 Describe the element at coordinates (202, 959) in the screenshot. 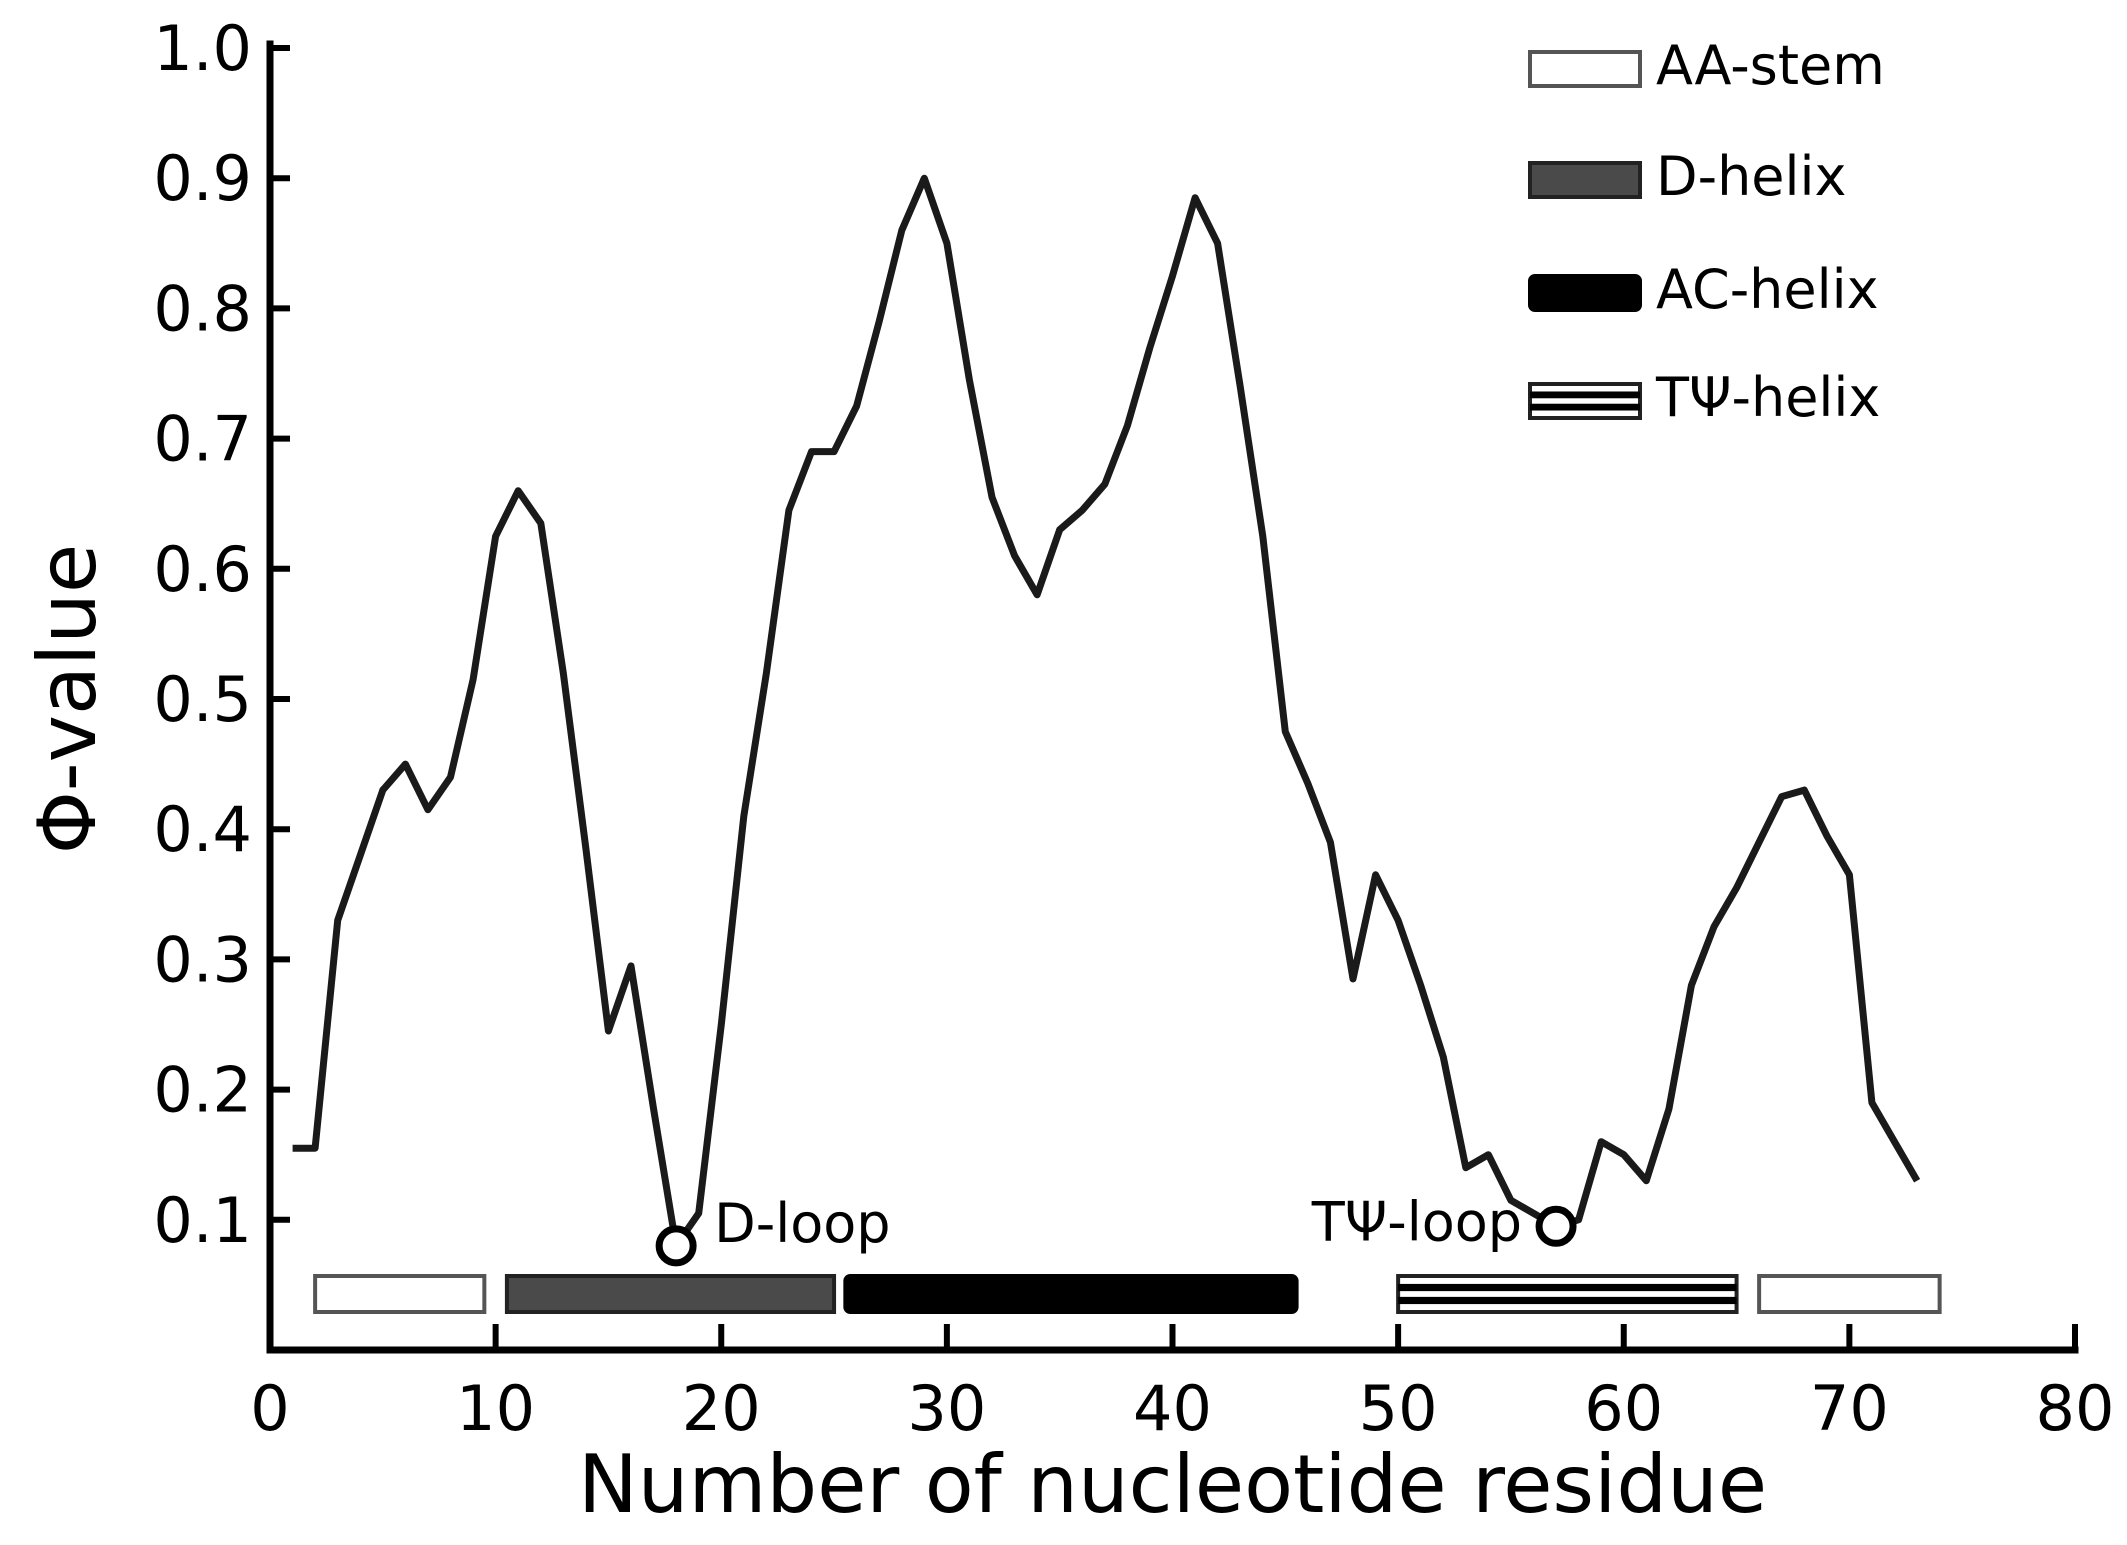

I see `y-tick-label: 0.3` at that location.